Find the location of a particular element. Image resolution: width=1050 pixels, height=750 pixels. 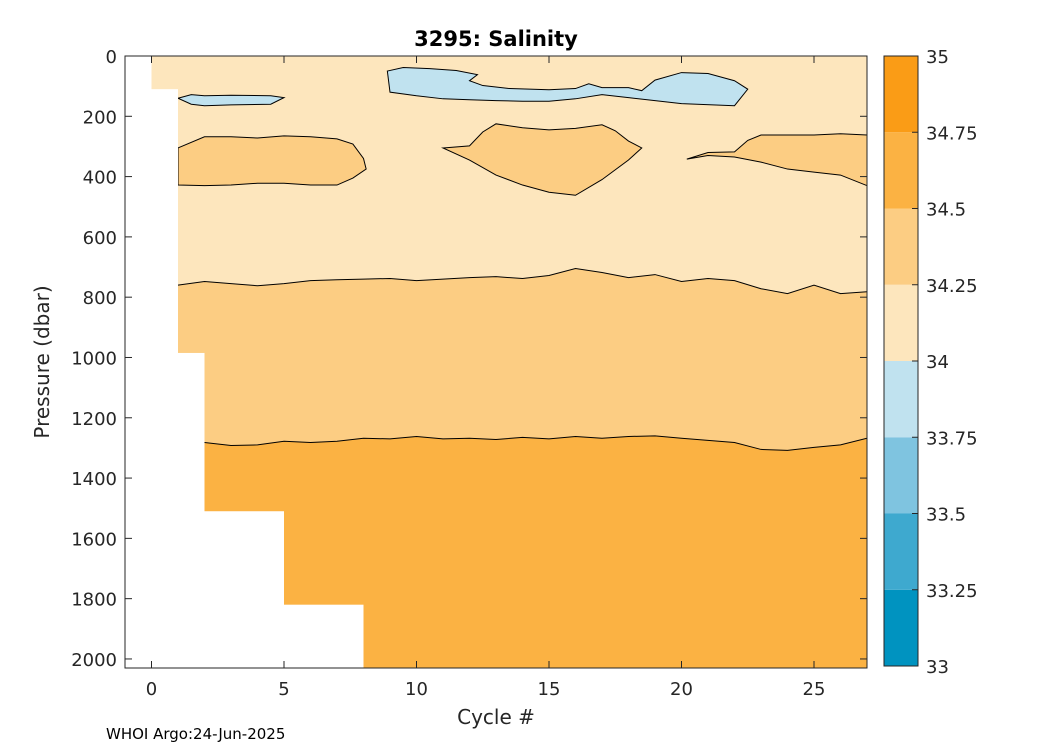

y-tick-label-1400: 1400 is located at coordinates (94, 479).